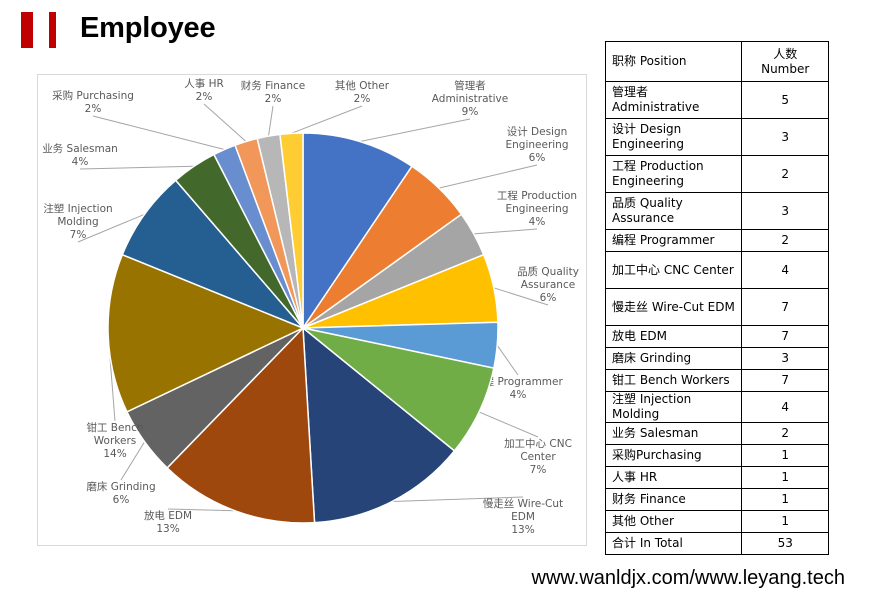 The height and width of the screenshot is (596, 870). Describe the element at coordinates (148, 28) in the screenshot. I see `page-title: Employee` at that location.